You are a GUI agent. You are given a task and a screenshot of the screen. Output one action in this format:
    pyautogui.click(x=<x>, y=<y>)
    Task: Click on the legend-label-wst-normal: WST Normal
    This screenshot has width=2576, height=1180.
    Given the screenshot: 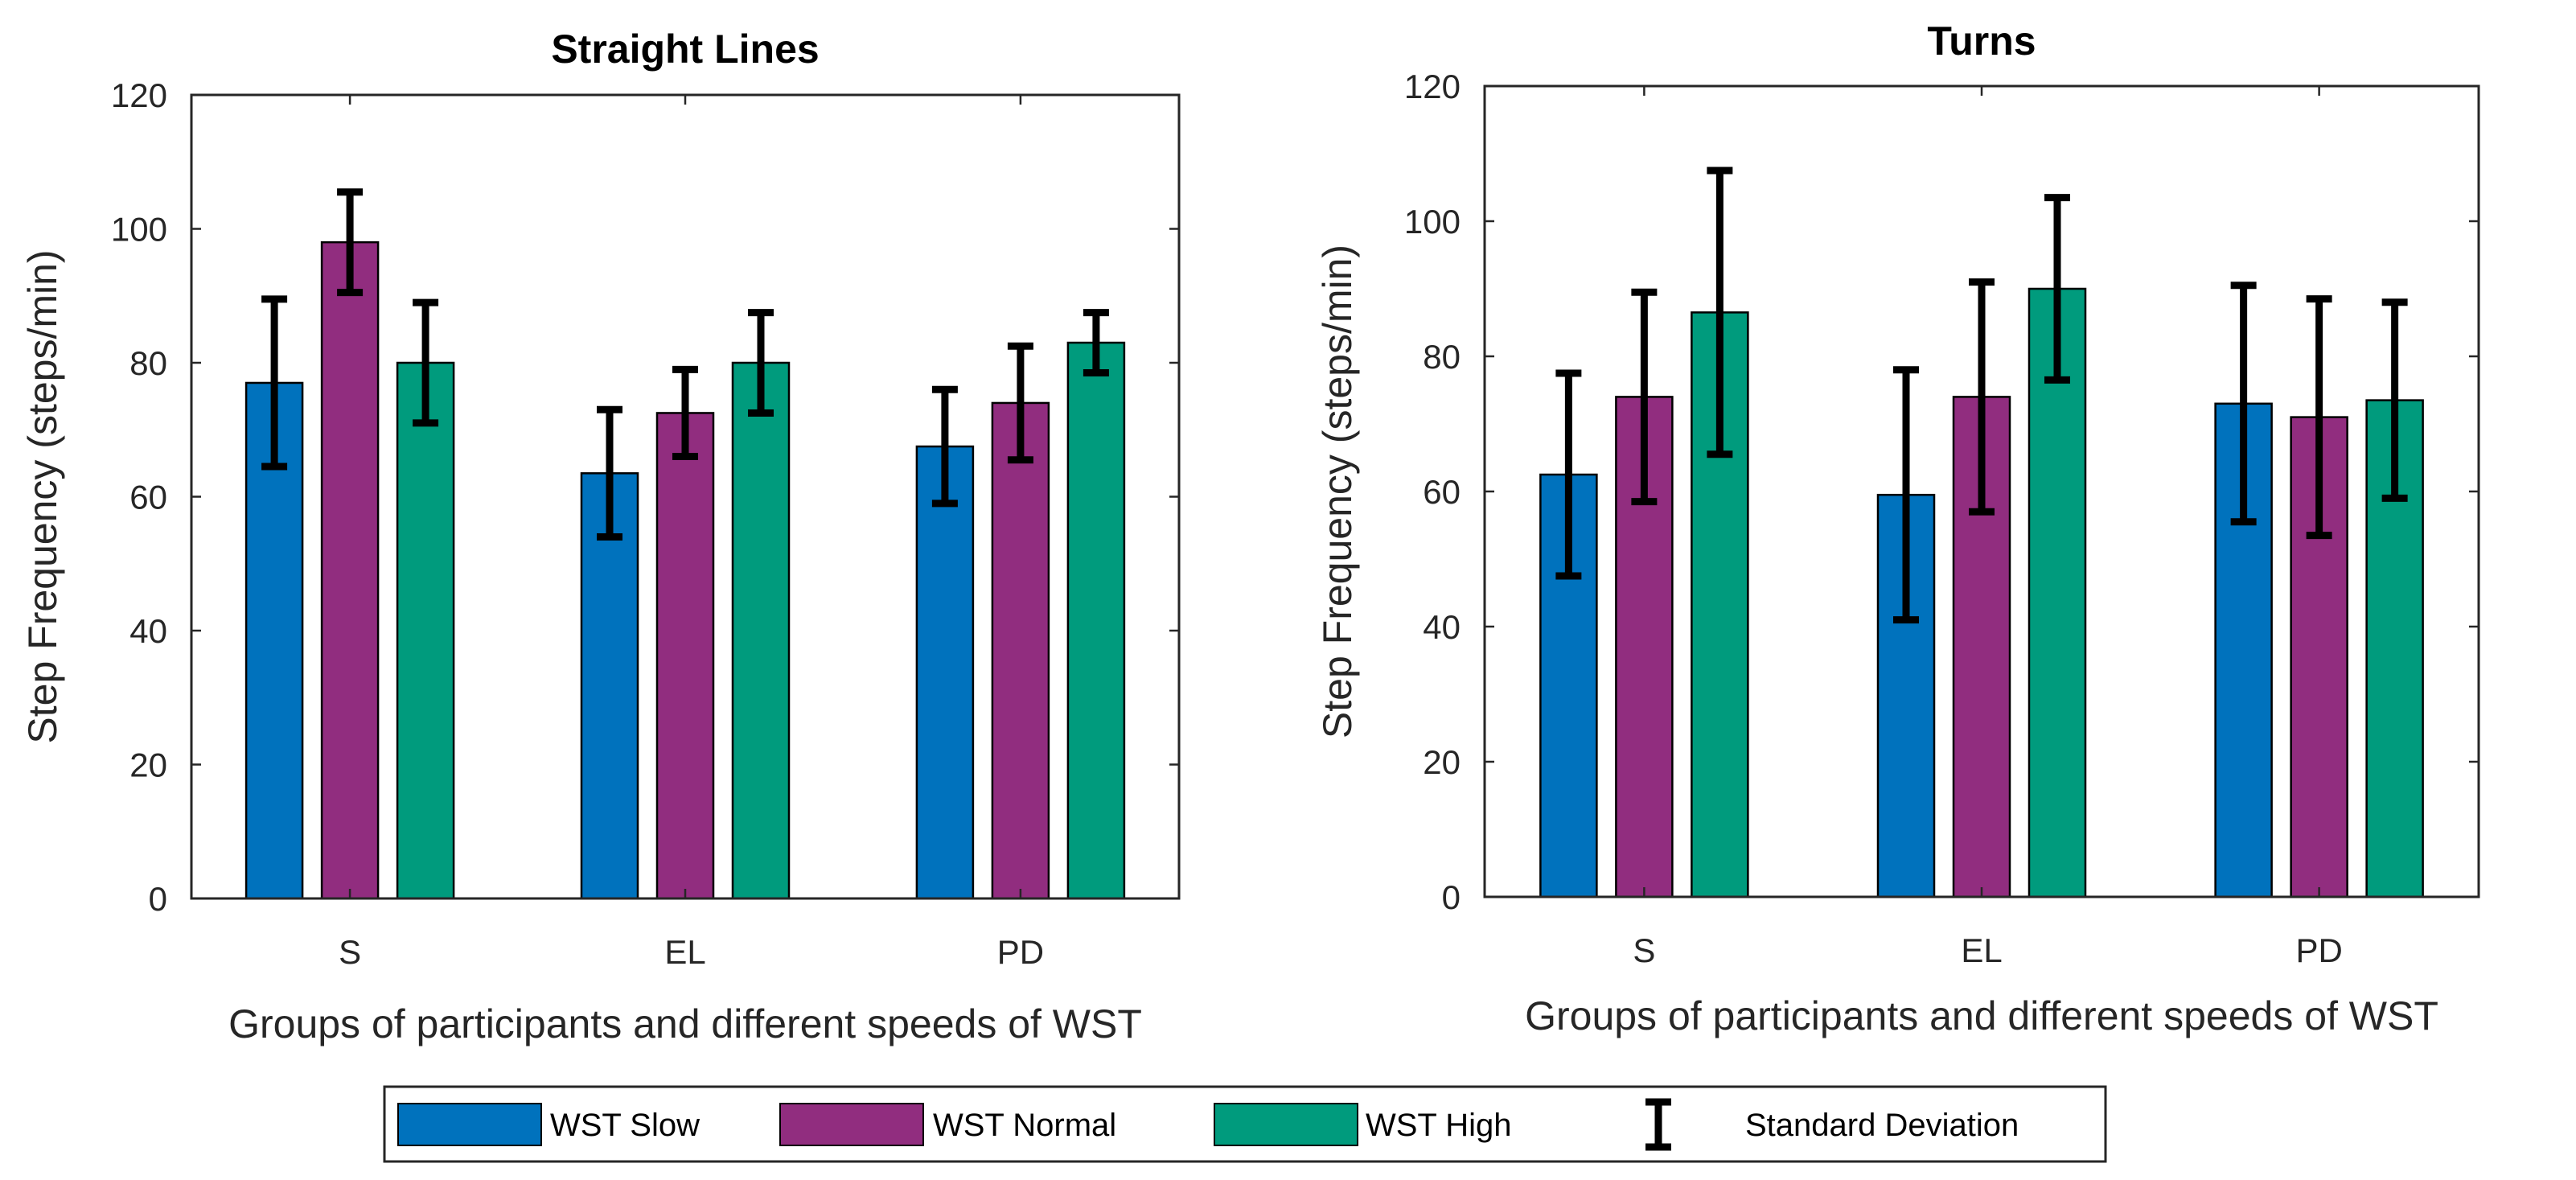 What is the action you would take?
    pyautogui.click(x=1024, y=1126)
    